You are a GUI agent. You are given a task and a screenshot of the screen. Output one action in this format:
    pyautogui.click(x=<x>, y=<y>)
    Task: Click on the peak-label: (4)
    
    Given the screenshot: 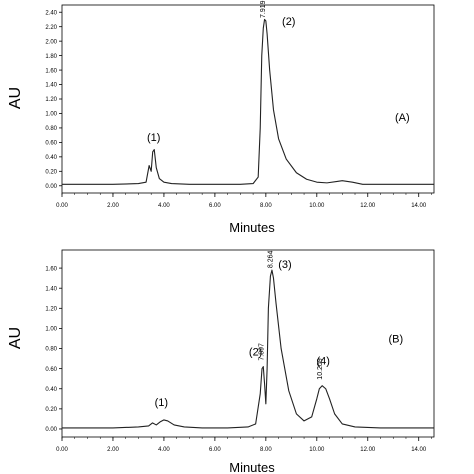 What is the action you would take?
    pyautogui.click(x=322, y=362)
    